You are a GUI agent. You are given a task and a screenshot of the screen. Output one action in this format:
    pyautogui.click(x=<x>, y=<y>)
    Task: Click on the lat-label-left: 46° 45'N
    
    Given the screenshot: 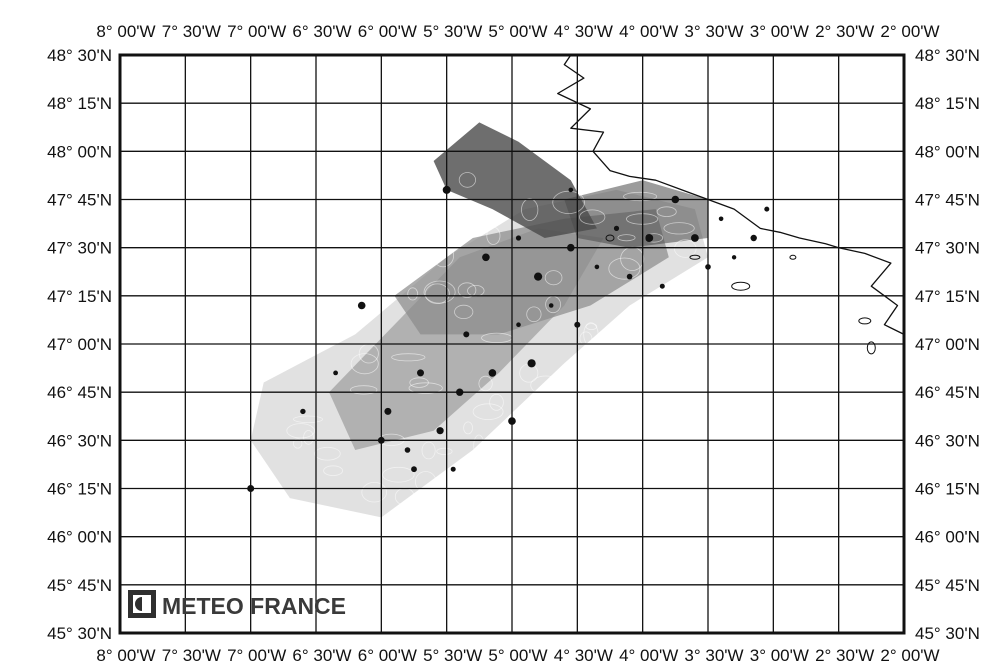 What is the action you would take?
    pyautogui.click(x=79, y=392)
    